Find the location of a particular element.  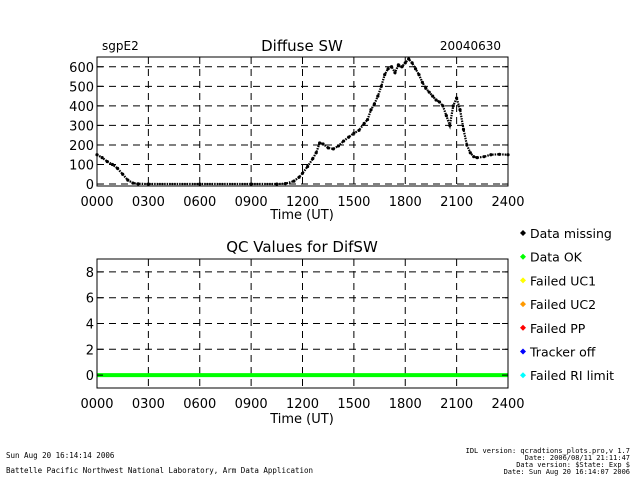

legend-label: Failed UC2 is located at coordinates (563, 304).